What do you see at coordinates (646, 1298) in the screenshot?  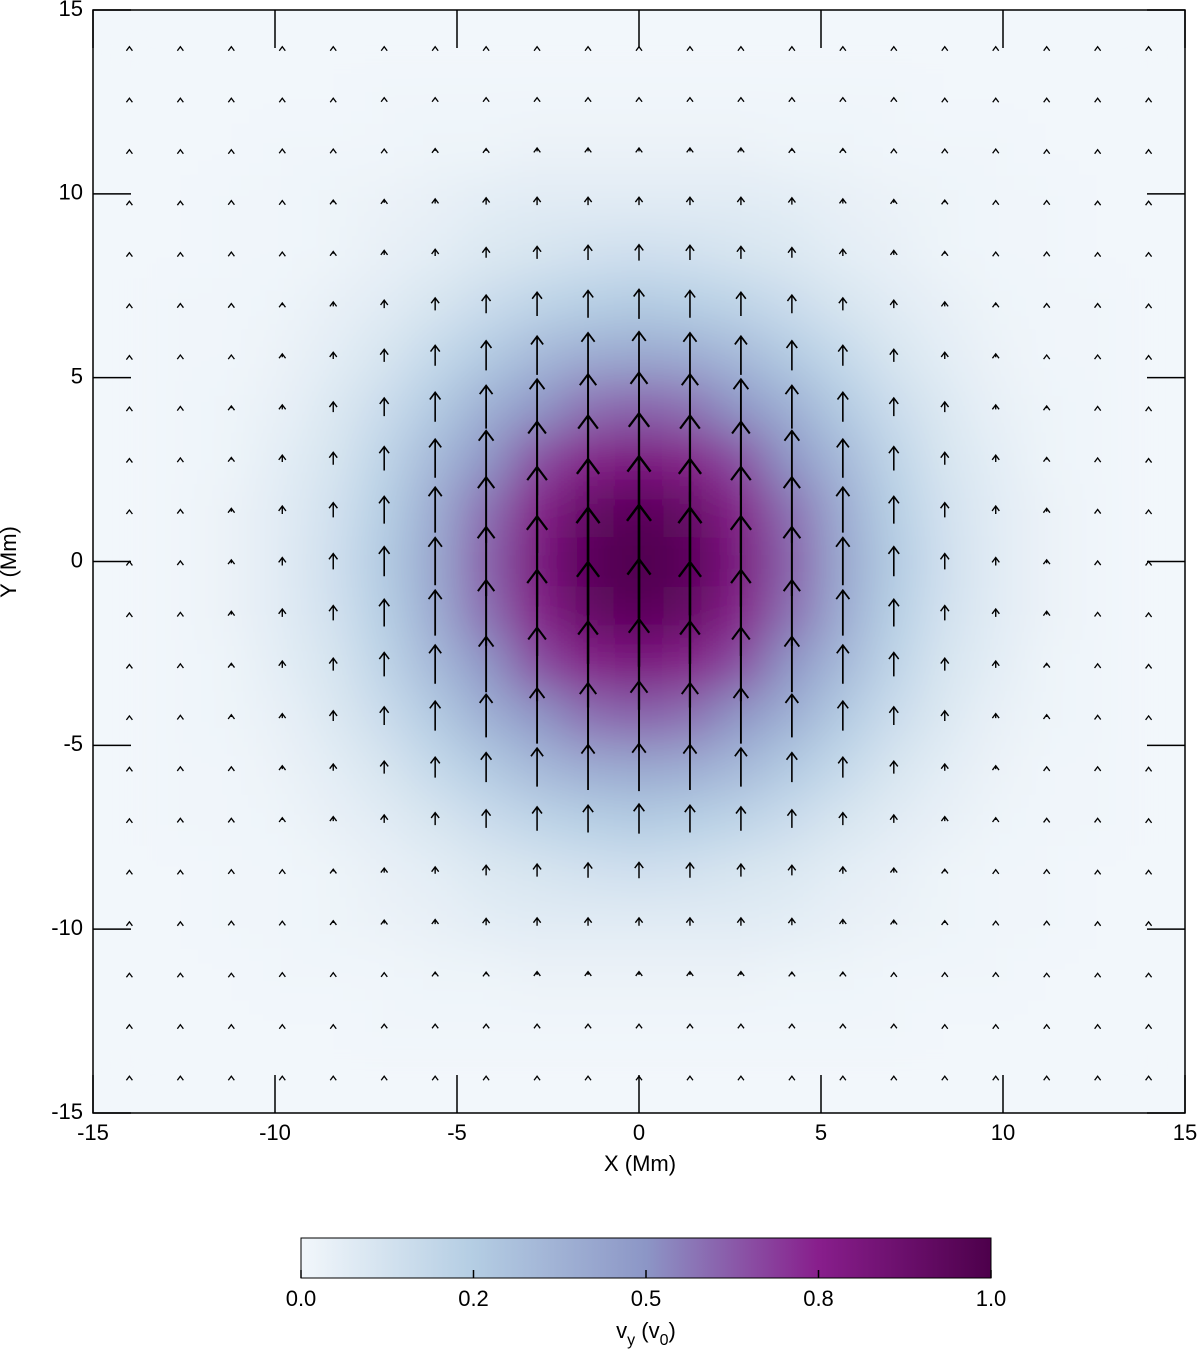 I see `colorbar-tick-label: 0.5` at bounding box center [646, 1298].